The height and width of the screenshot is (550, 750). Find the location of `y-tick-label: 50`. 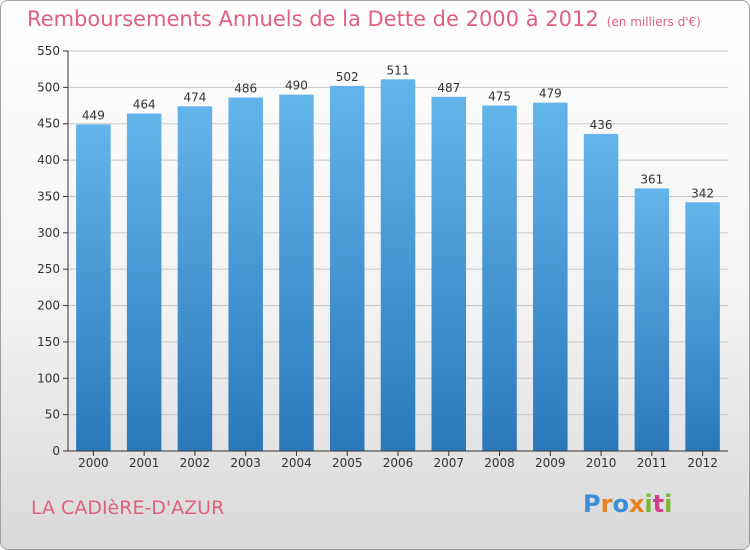

y-tick-label: 50 is located at coordinates (52, 415).